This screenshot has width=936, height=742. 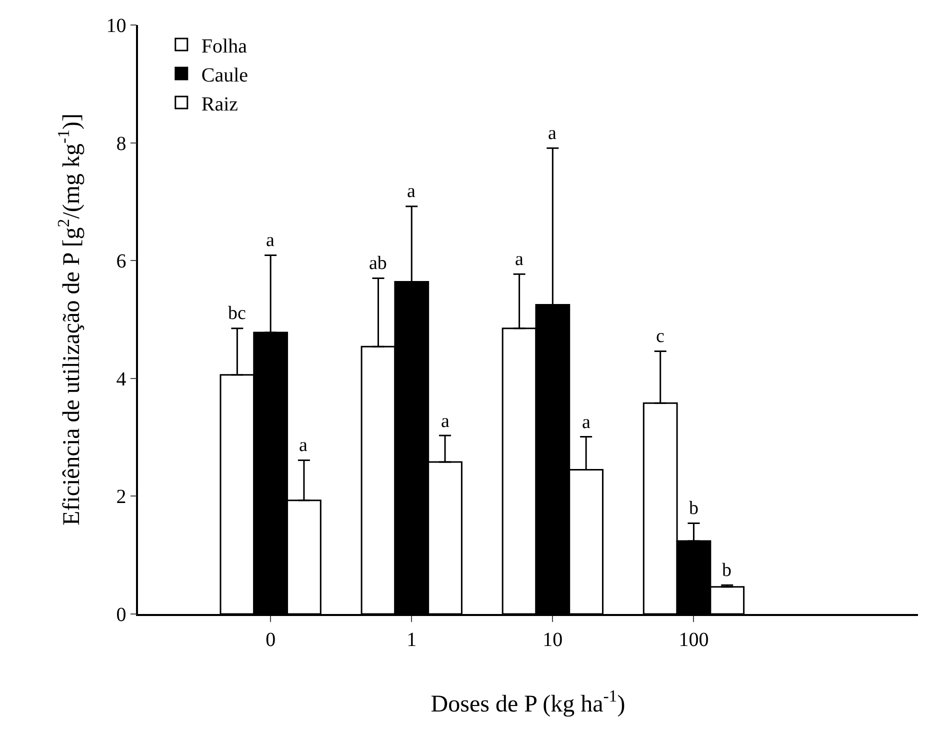 I want to click on legend-label: Folha, so click(x=224, y=46).